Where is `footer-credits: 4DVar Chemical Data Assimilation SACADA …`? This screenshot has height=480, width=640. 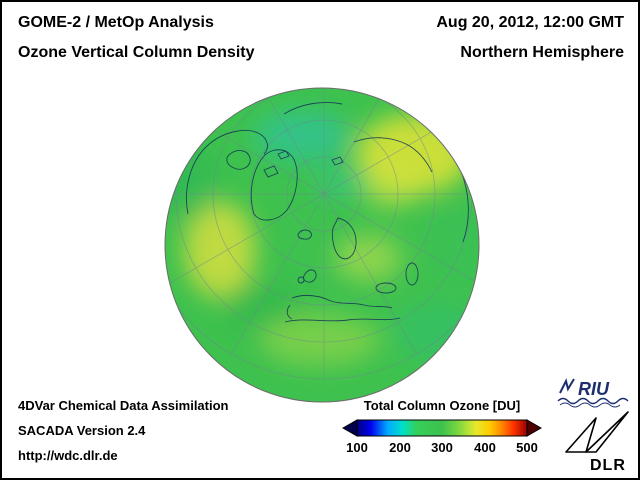
footer-credits: 4DVar Chemical Data Assimilation SACADA … is located at coordinates (123, 435).